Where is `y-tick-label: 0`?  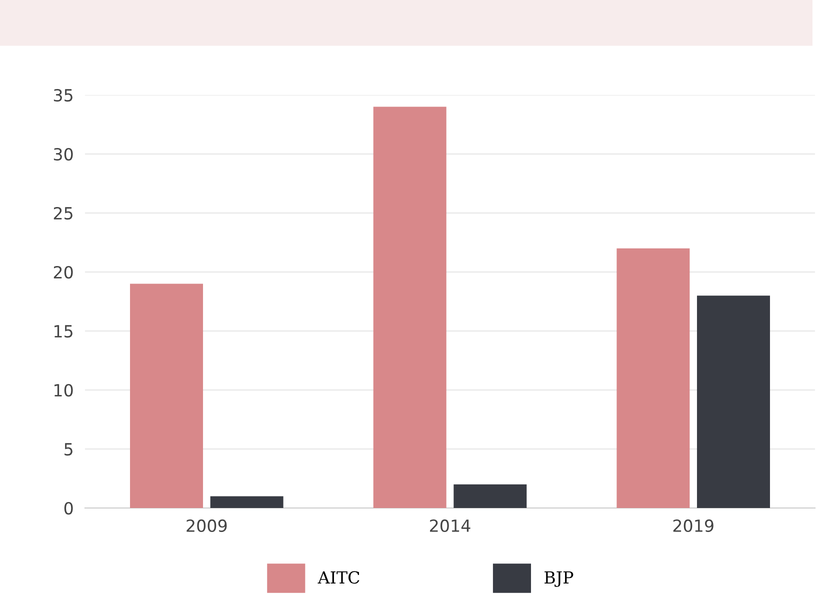 y-tick-label: 0 is located at coordinates (68, 508).